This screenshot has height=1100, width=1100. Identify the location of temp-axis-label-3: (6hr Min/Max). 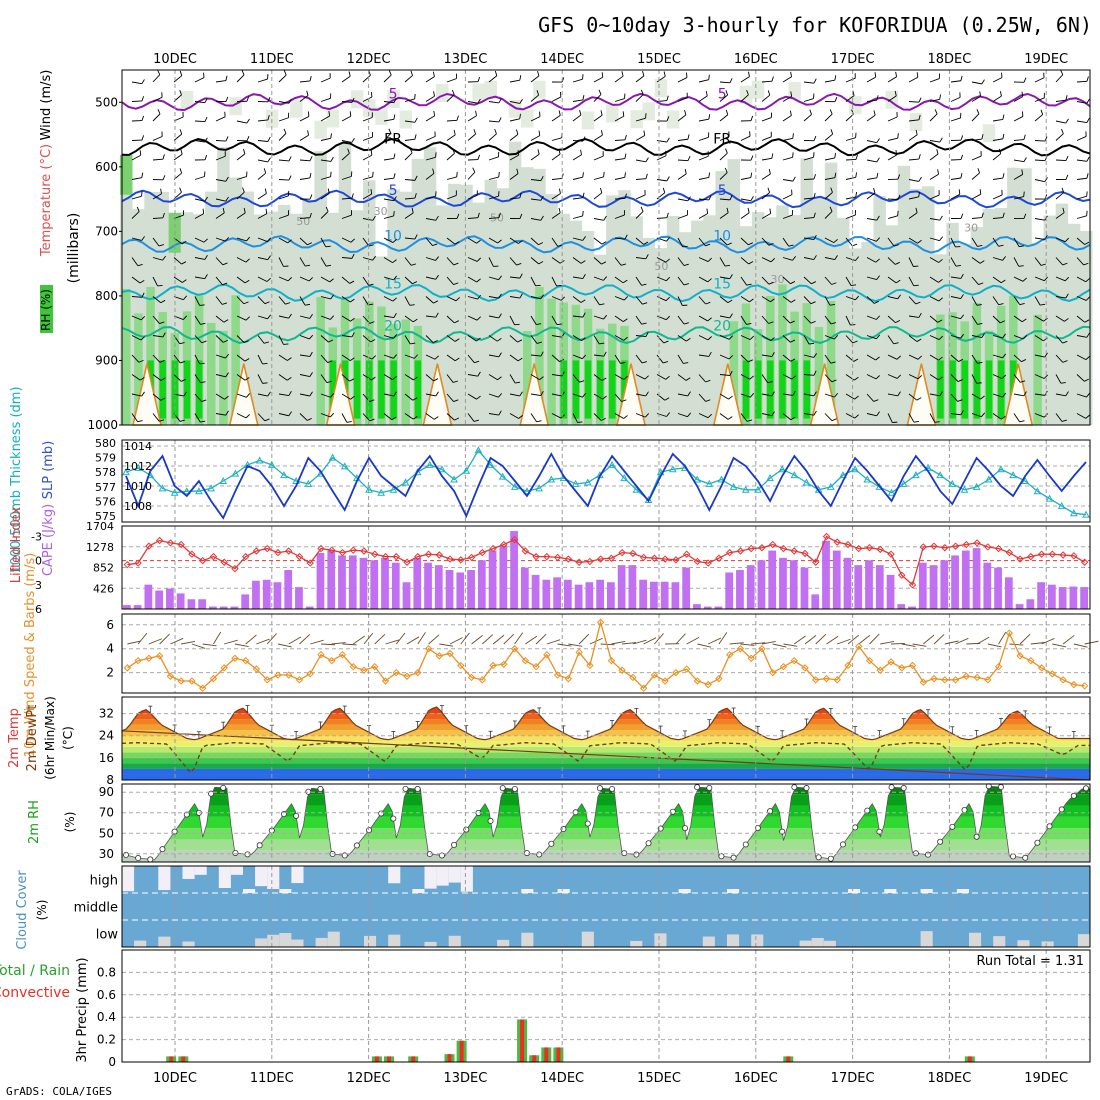
(50, 738).